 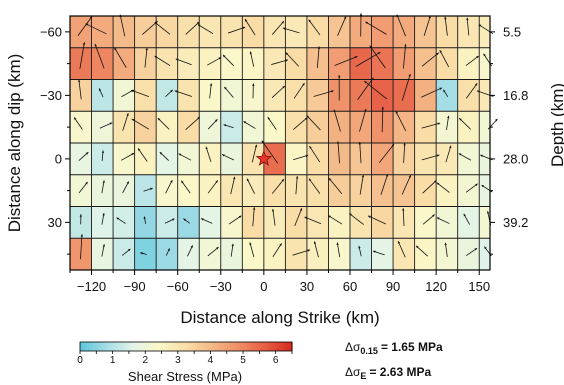 I want to click on y-tick-label: −60, so click(x=51, y=31).